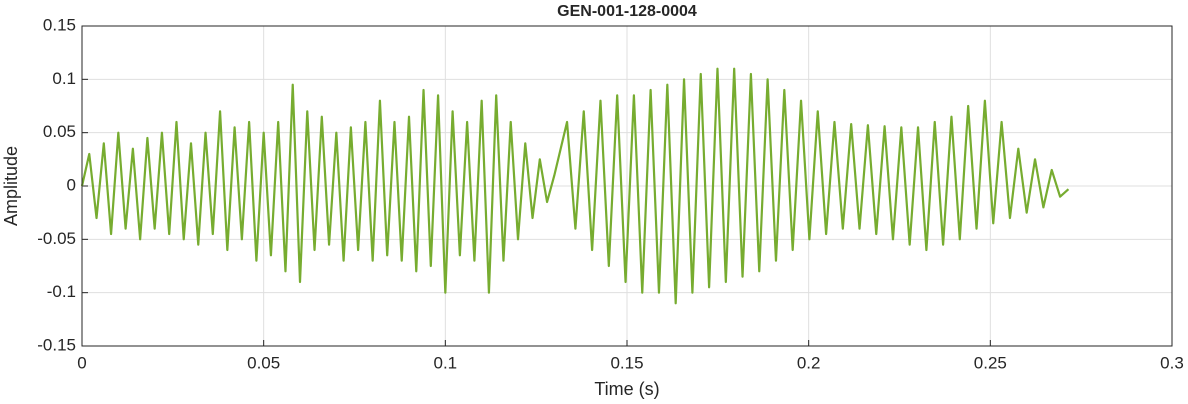  I want to click on y-axis-label: Amplitude, so click(11, 186).